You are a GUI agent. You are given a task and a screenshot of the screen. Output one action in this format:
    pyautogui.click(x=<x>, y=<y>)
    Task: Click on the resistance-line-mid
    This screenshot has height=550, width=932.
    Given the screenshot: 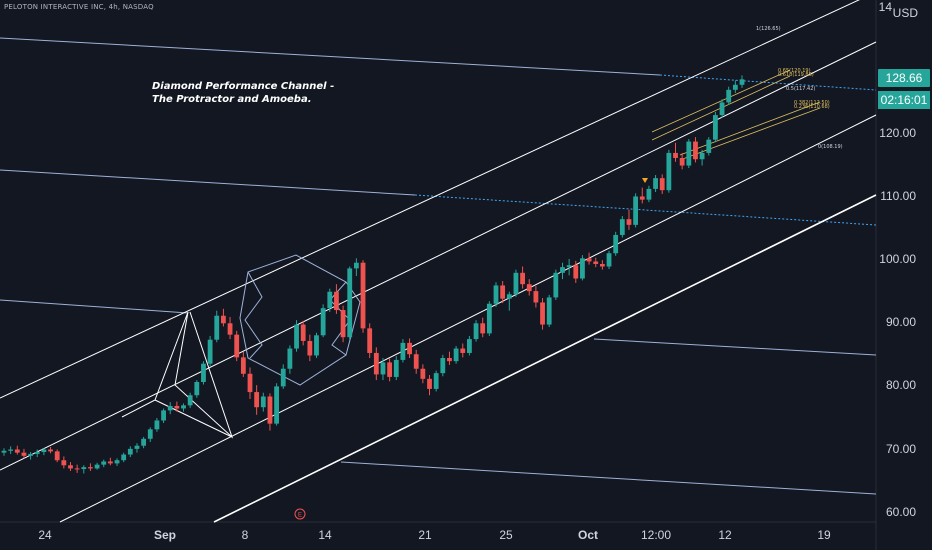 What is the action you would take?
    pyautogui.click(x=208, y=182)
    